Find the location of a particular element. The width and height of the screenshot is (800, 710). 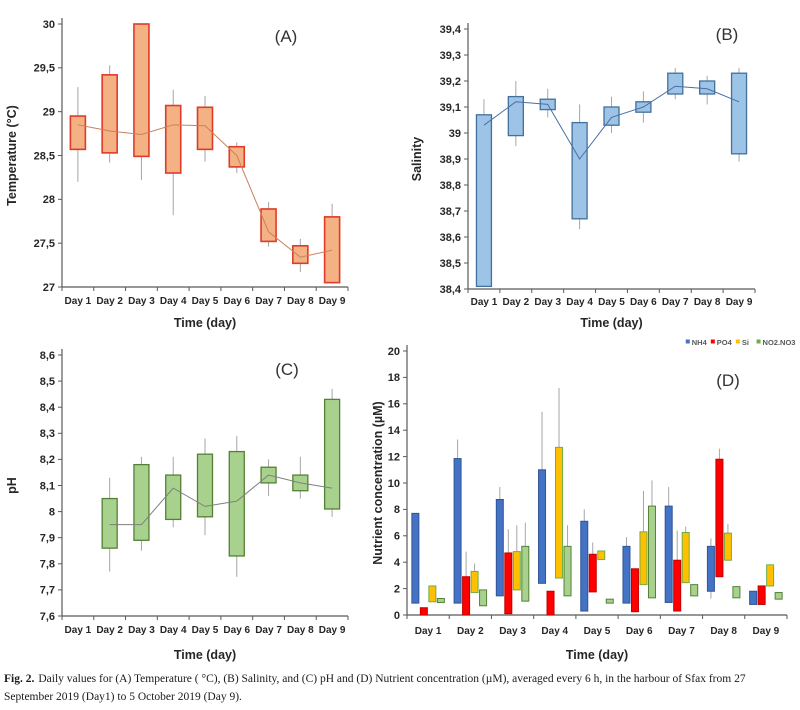

y-tick-label: 29 is located at coordinates (49, 112).